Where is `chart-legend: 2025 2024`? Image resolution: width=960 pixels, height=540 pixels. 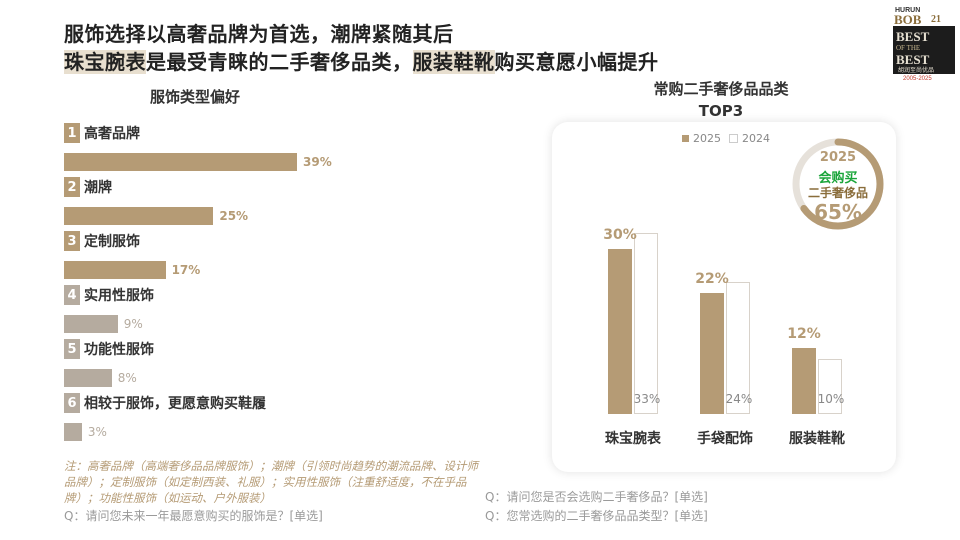
chart-legend: 2025 2024 is located at coordinates (726, 138).